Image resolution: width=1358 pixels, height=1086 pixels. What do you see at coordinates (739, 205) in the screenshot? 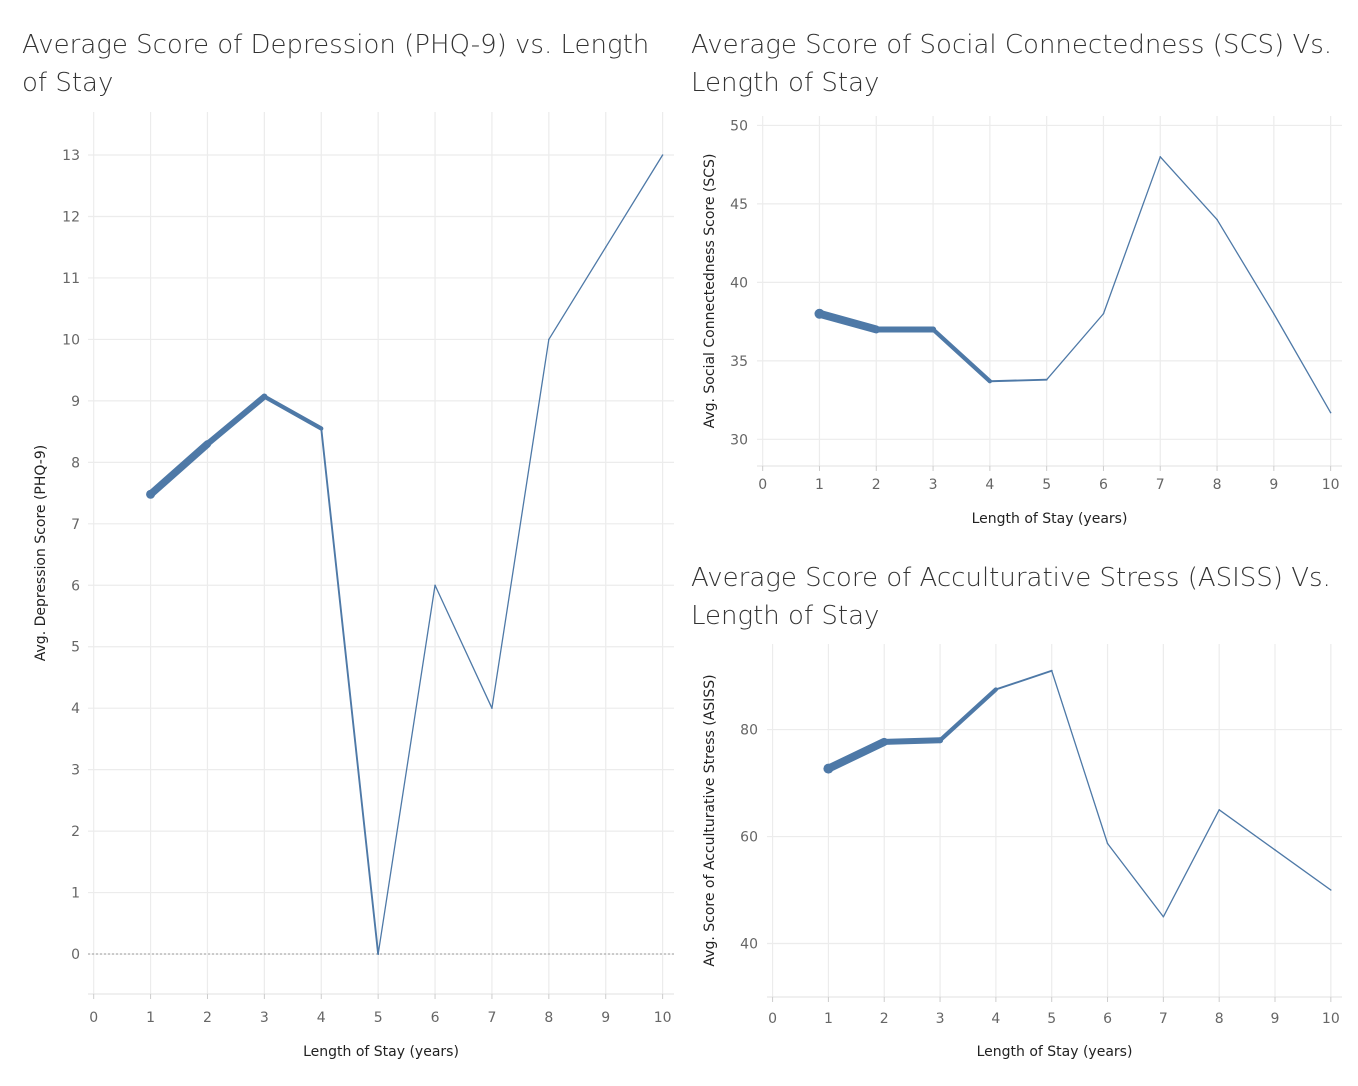
I see `y-tick-label: 45` at bounding box center [739, 205].